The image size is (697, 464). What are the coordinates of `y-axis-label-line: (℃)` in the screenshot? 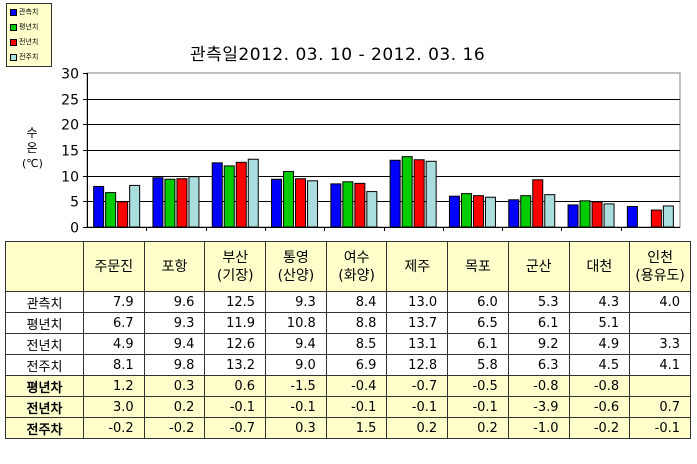 It's located at (32, 163).